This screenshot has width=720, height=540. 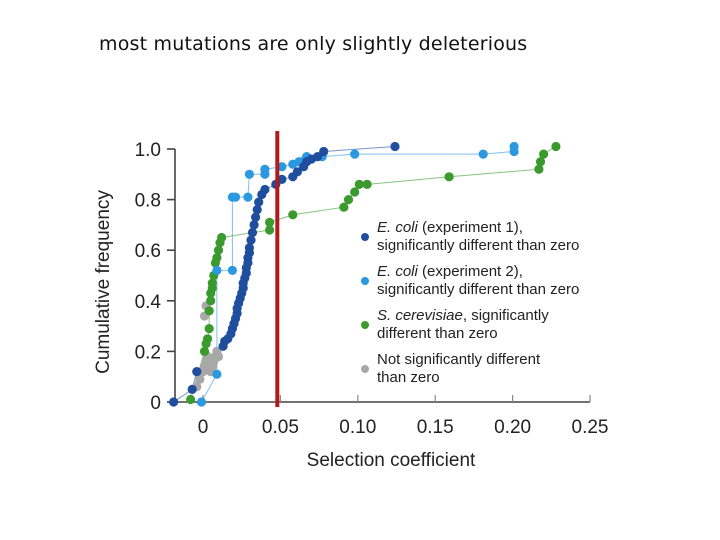 What do you see at coordinates (437, 333) in the screenshot?
I see `legend-label-line2: different than zero` at bounding box center [437, 333].